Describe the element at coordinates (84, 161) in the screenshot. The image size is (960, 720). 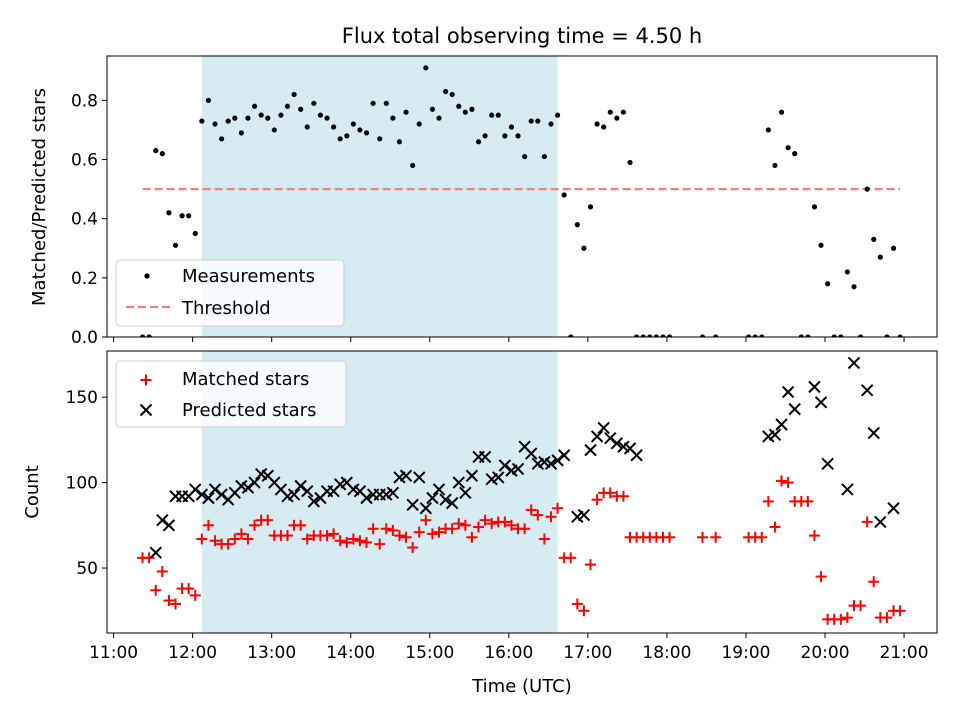
I see `y-tick-label: 0.6` at that location.